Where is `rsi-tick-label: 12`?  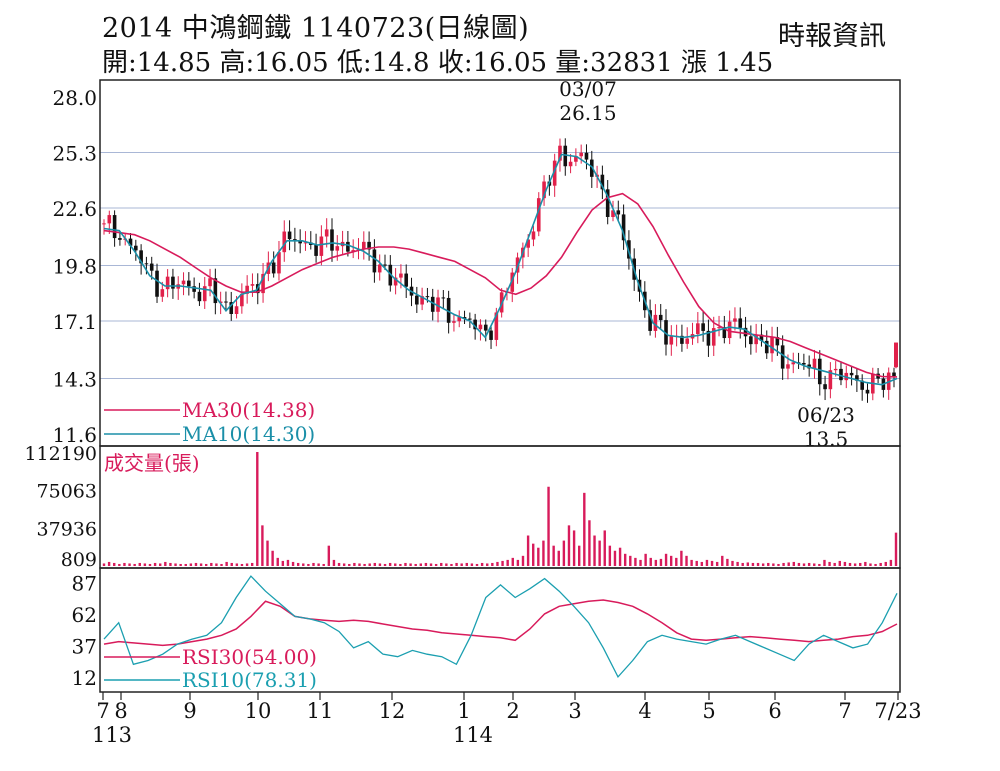 rsi-tick-label: 12 is located at coordinates (84, 678).